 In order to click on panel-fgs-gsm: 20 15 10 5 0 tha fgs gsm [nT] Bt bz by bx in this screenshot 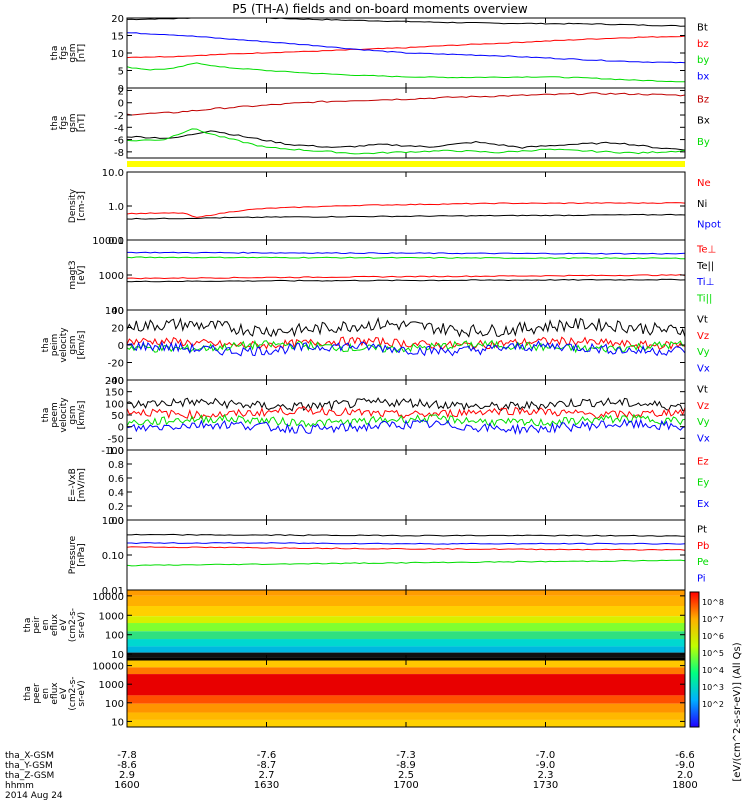, I will do `click(379, 54)`.